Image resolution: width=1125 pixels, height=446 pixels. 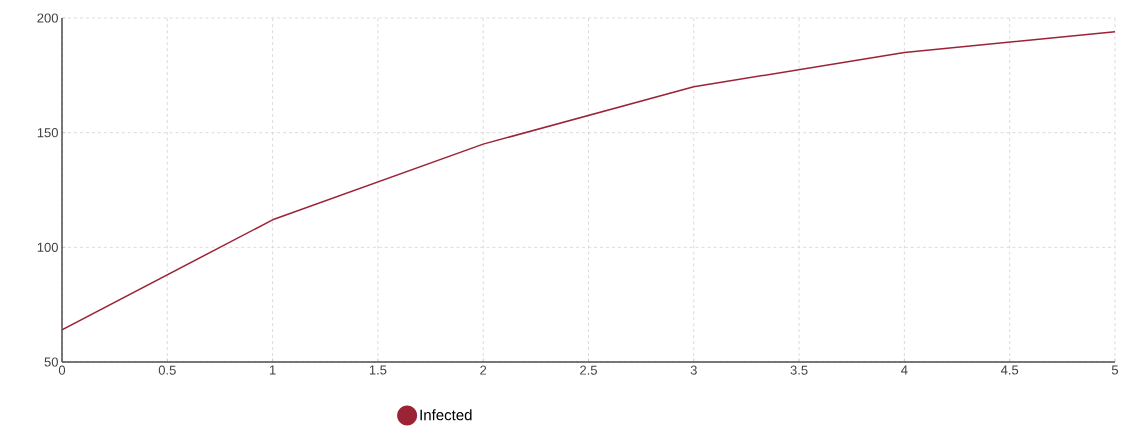 I want to click on x-tick-label: 0, so click(x=62, y=370).